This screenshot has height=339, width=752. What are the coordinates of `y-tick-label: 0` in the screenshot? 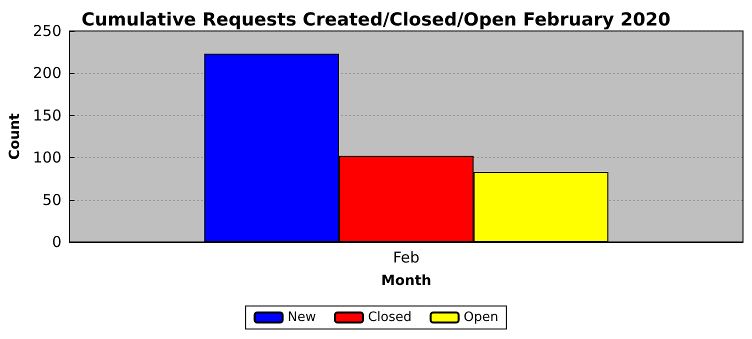 It's located at (57, 242).